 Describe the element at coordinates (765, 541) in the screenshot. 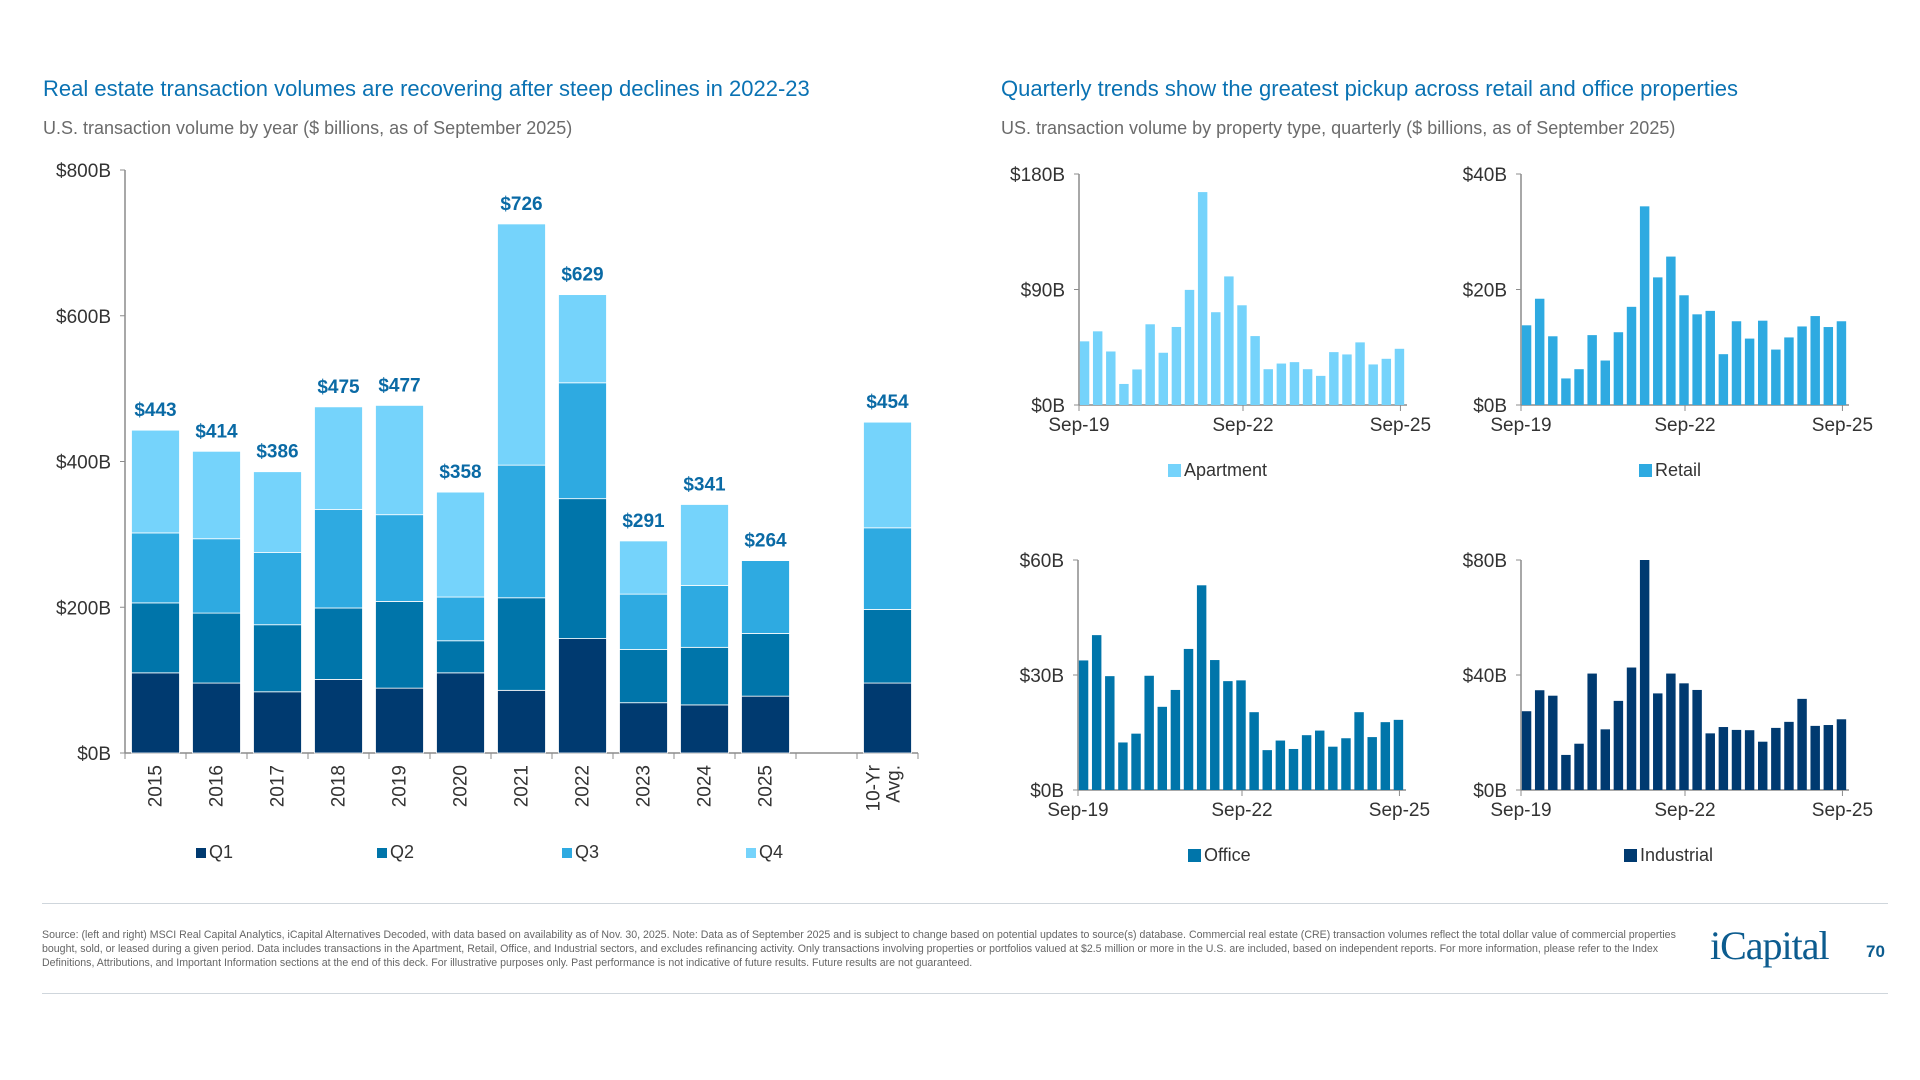

I see `total-label: $264` at that location.